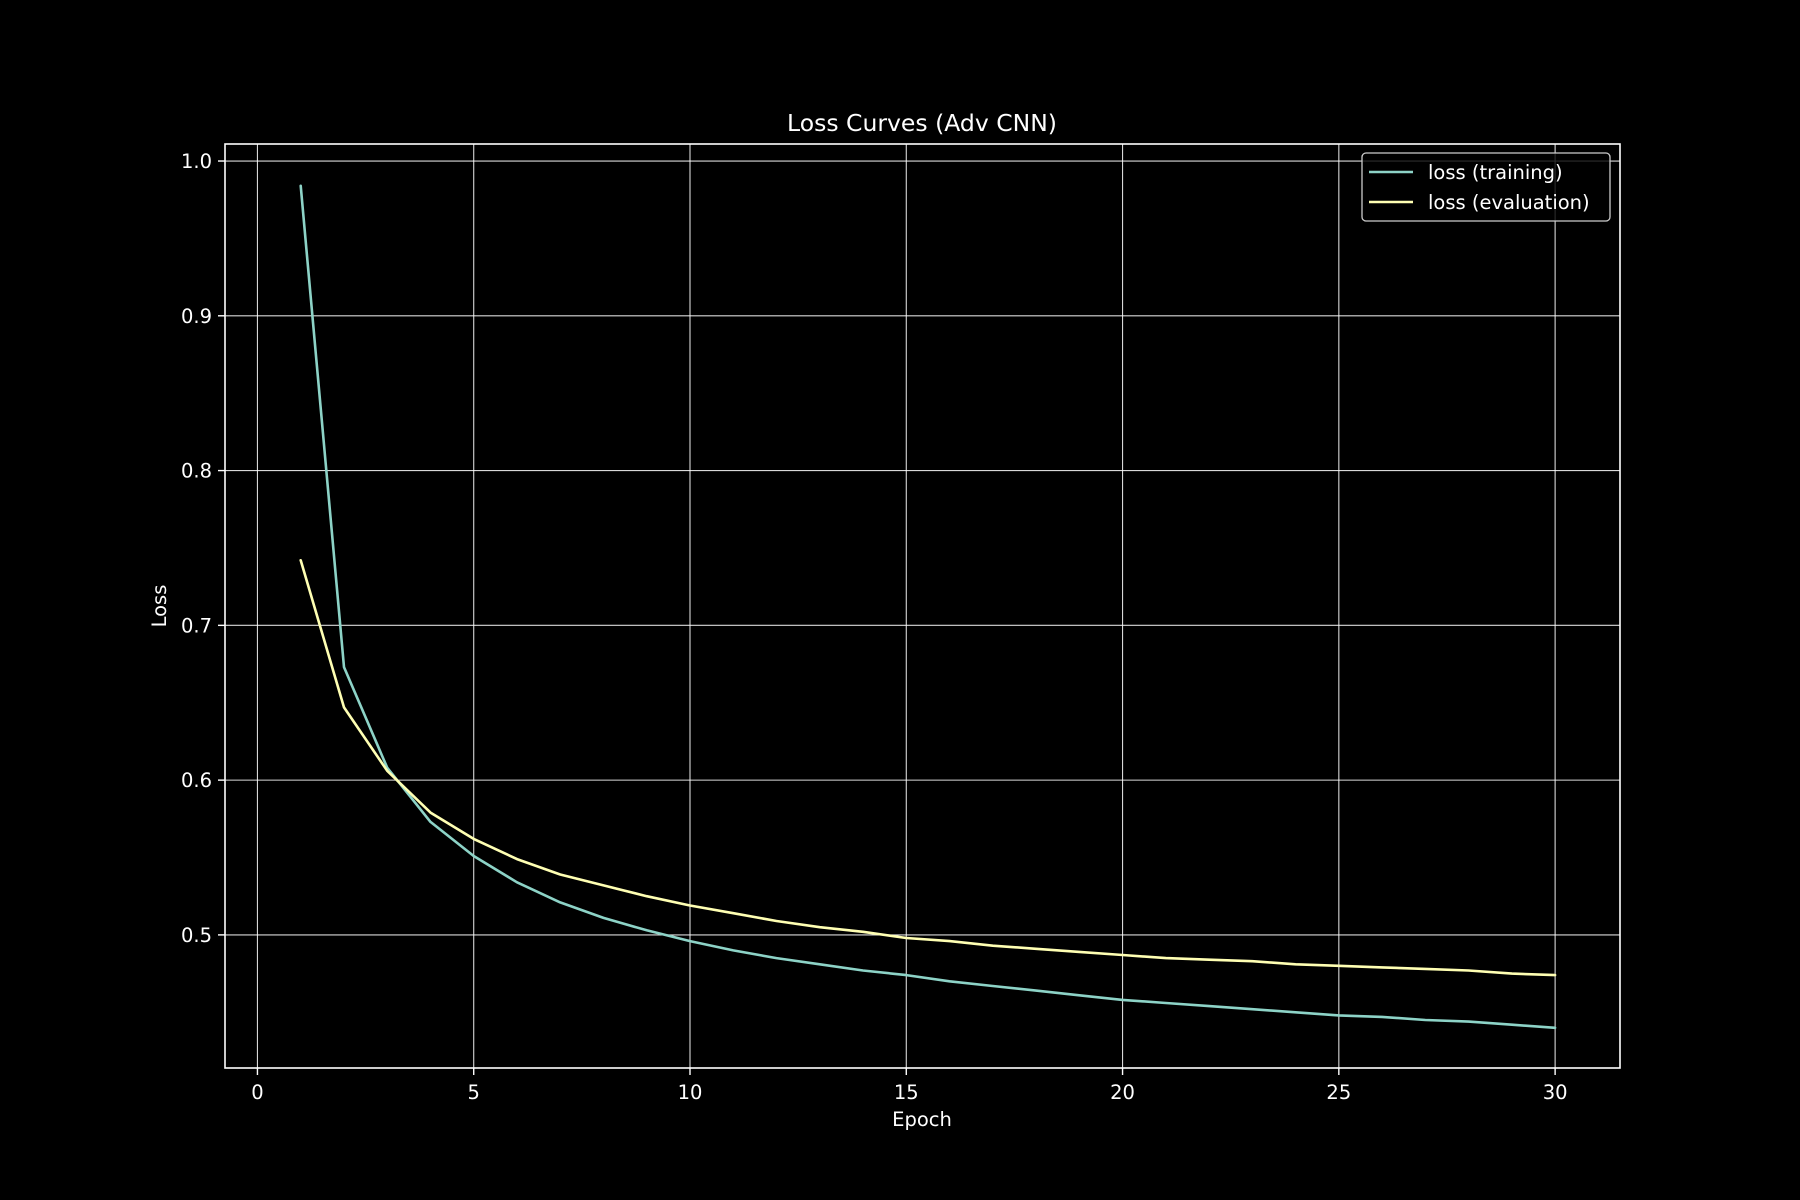 This screenshot has width=1800, height=1200. Describe the element at coordinates (1122, 1092) in the screenshot. I see `x-tick-label: 20` at that location.